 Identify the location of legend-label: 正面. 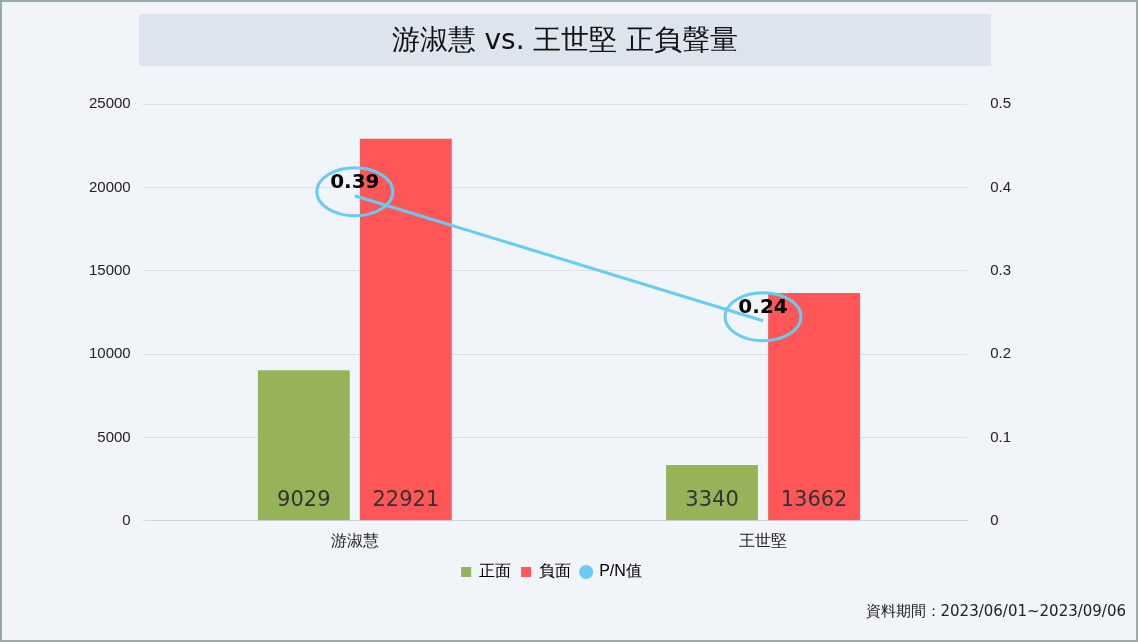
(495, 571).